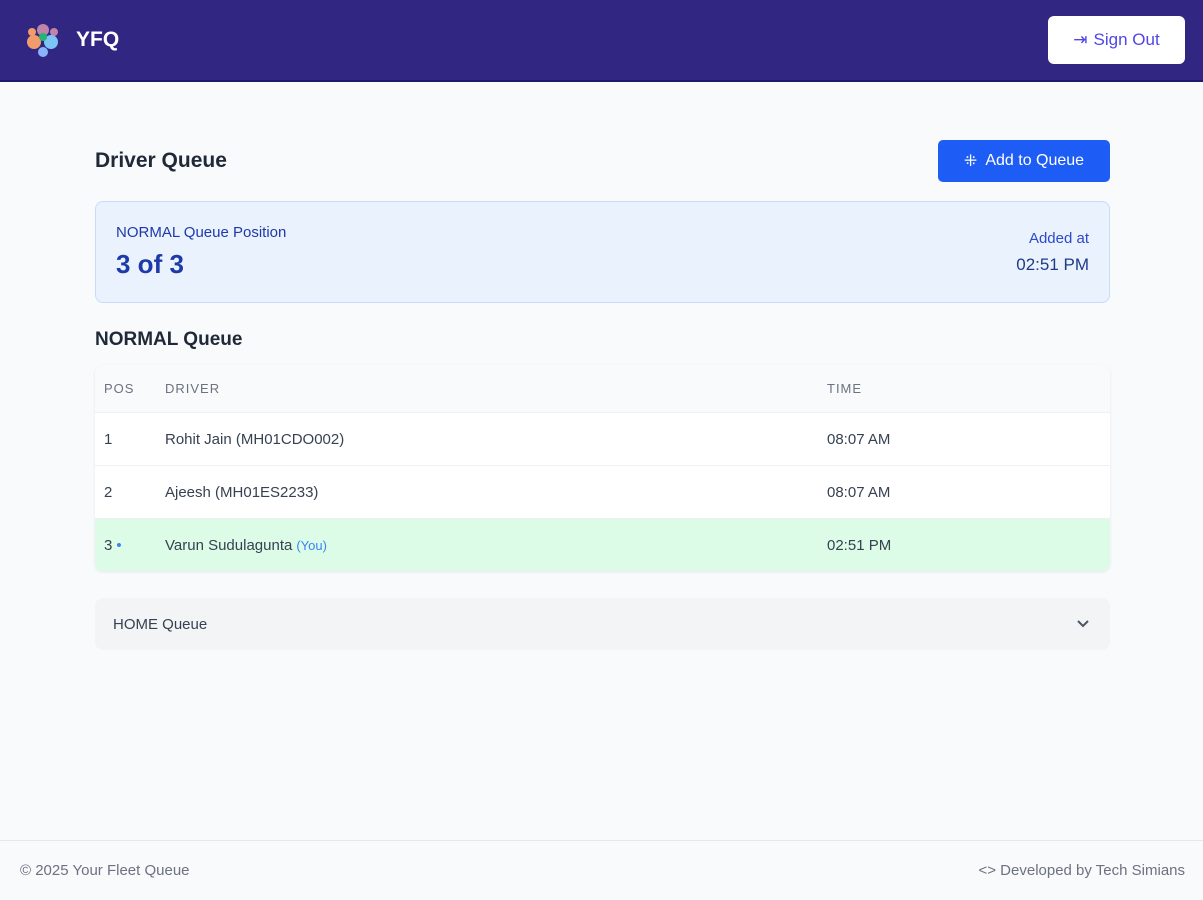 The width and height of the screenshot is (1203, 900). I want to click on sign-out-button: ⇥ Sign Out, so click(1116, 40).